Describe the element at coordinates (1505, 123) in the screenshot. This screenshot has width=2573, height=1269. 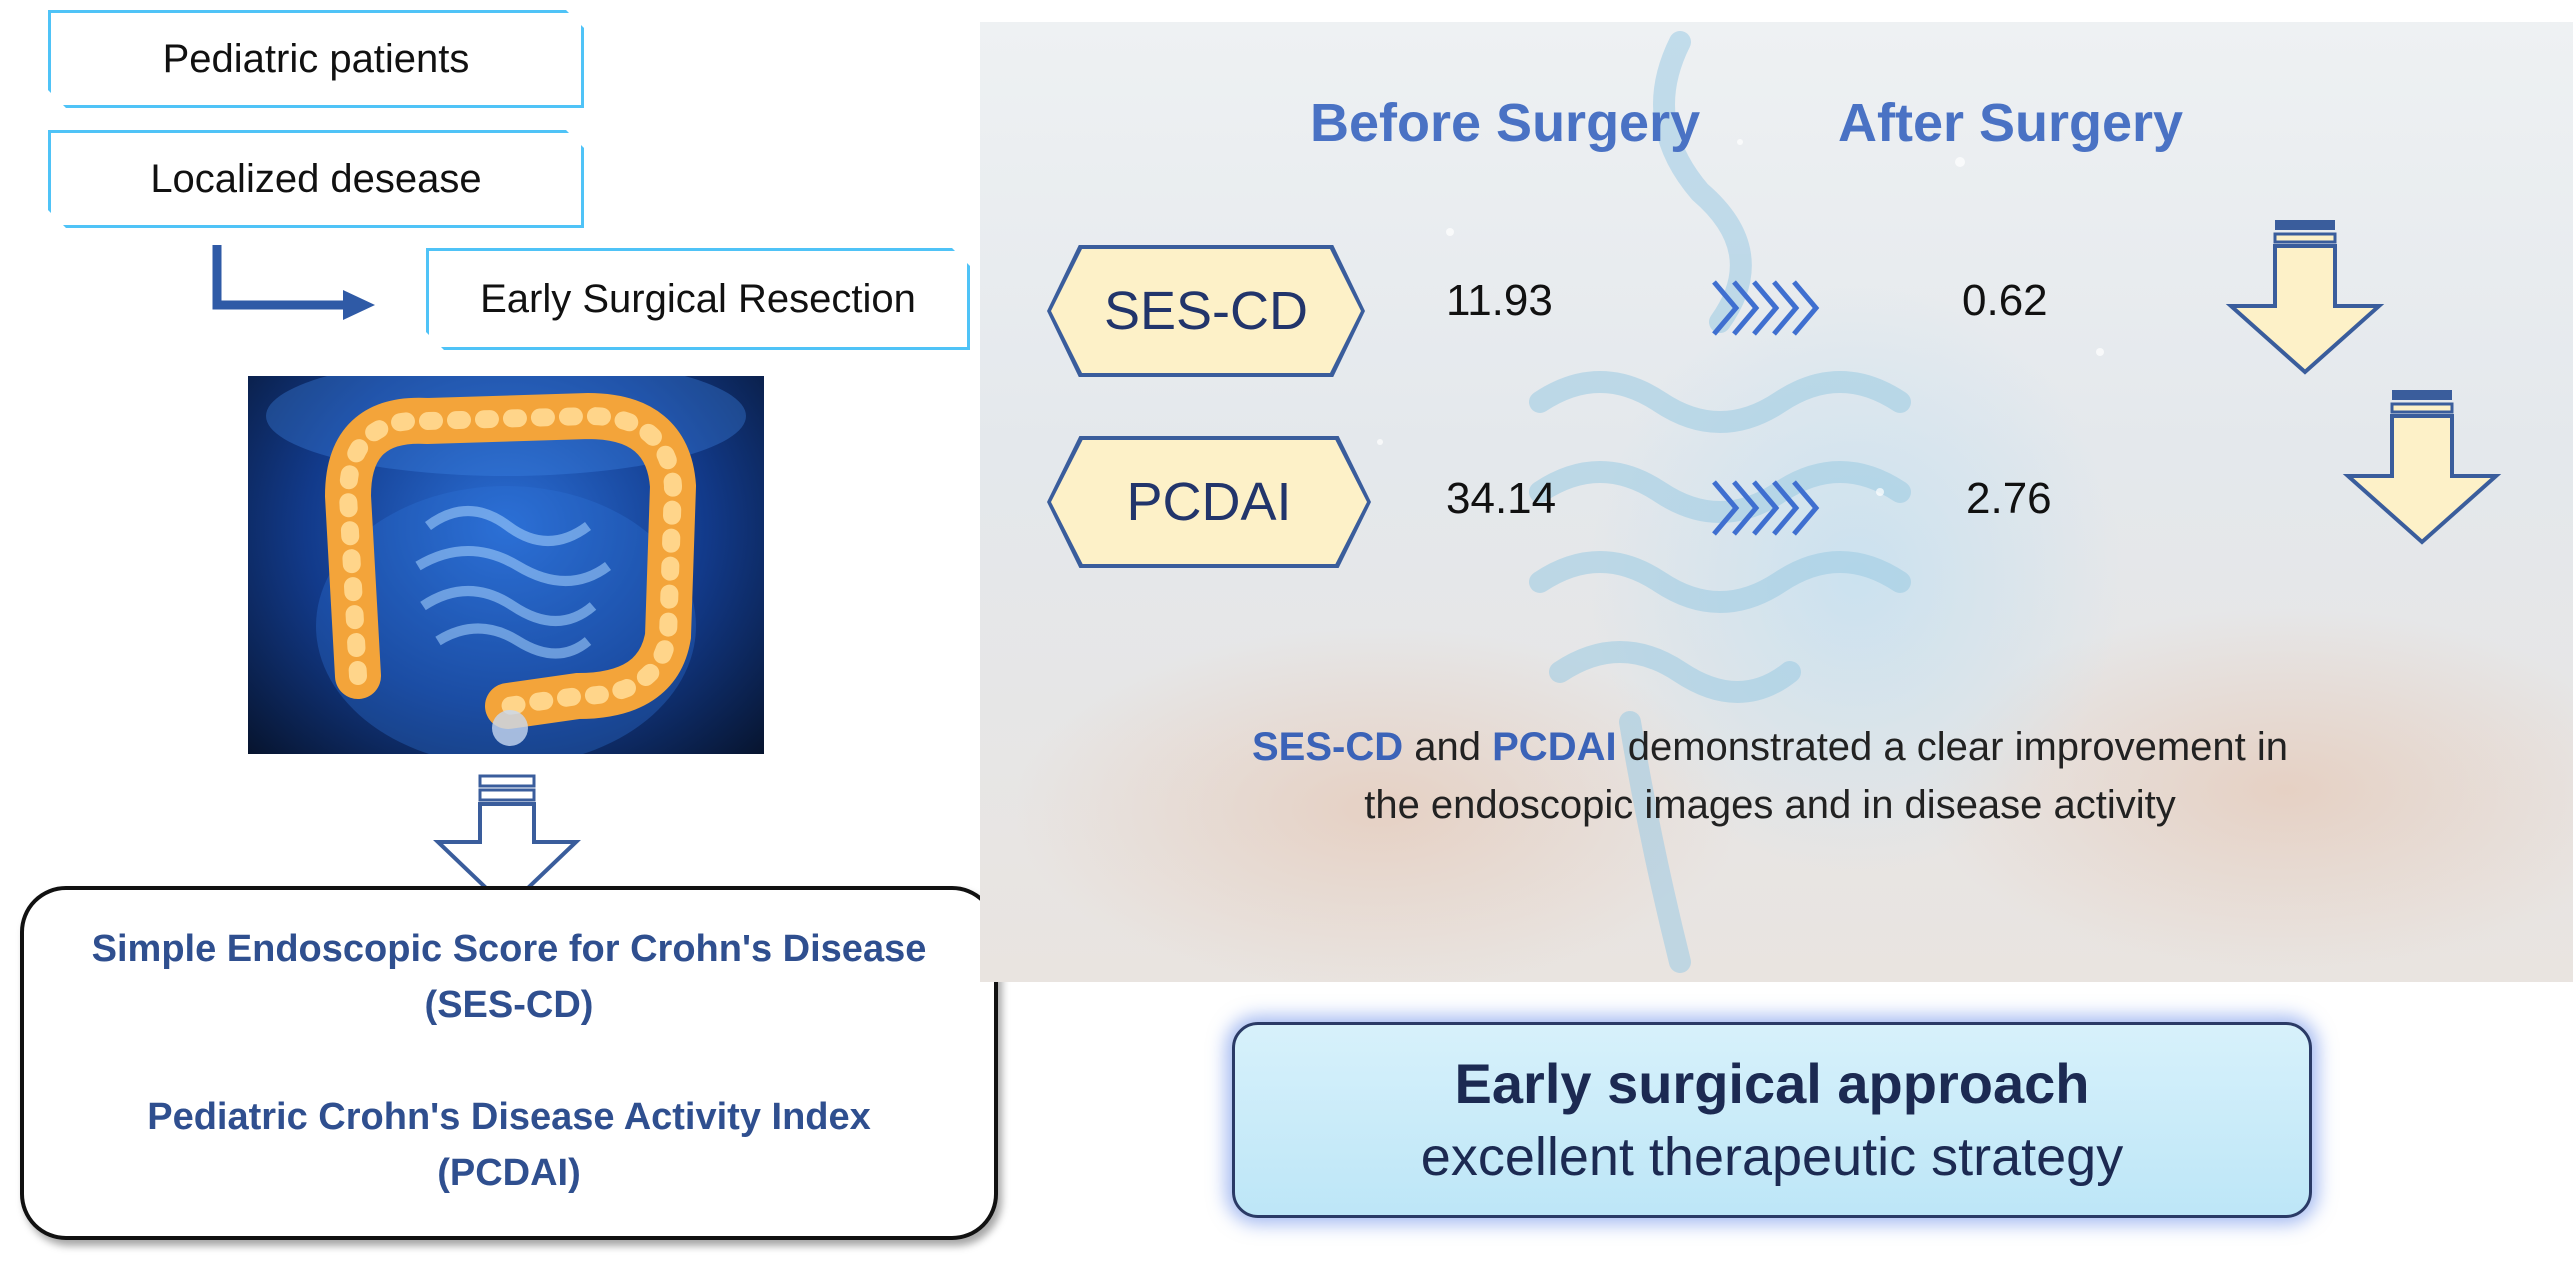
I see `before-surgery-heading: Before Surgery` at that location.